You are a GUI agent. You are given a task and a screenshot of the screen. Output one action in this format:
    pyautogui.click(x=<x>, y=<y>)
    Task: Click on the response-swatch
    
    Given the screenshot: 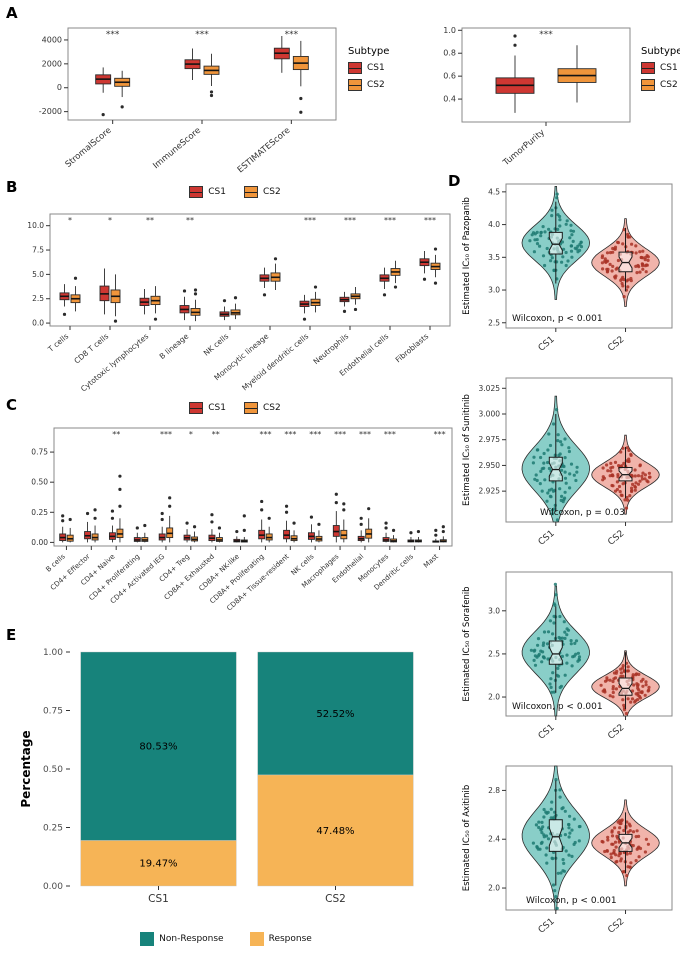 What is the action you would take?
    pyautogui.click(x=256, y=939)
    